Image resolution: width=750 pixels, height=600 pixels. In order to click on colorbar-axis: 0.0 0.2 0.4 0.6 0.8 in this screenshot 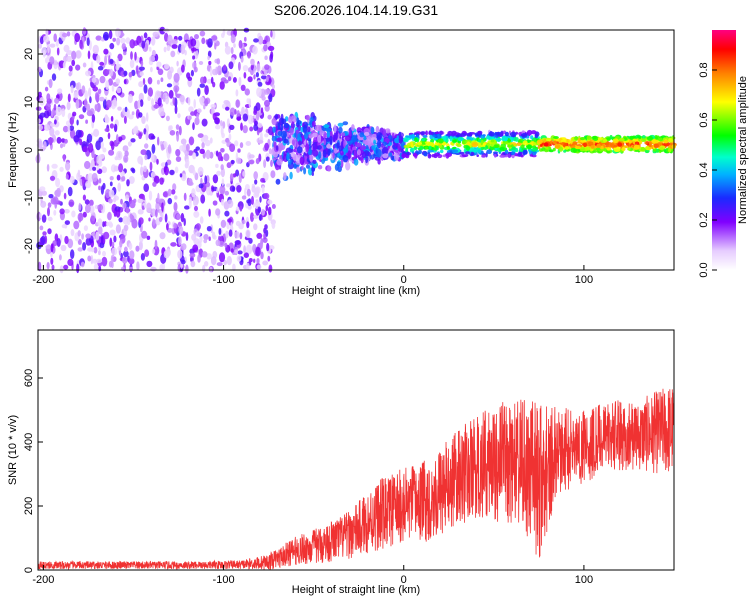, I will do `click(707, 170)`.